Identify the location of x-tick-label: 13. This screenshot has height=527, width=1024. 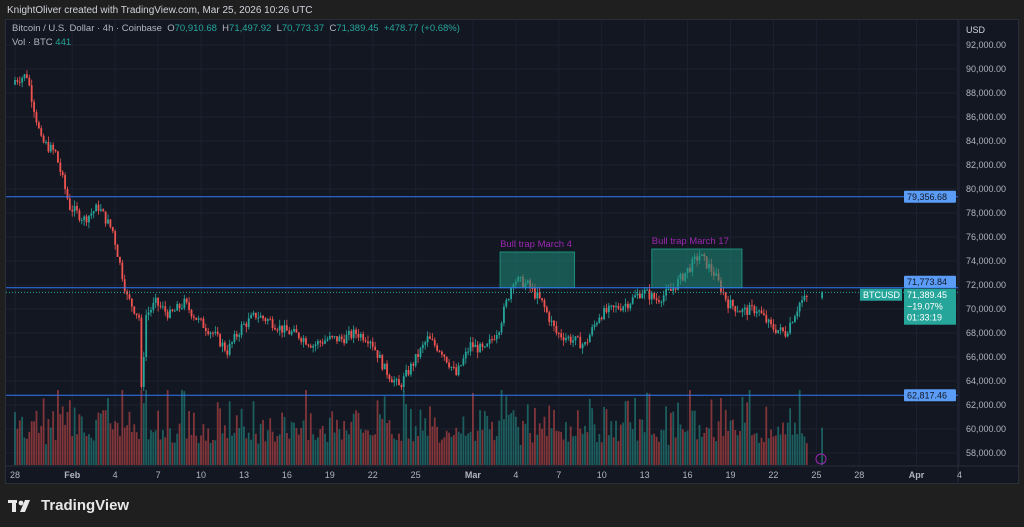
(645, 475).